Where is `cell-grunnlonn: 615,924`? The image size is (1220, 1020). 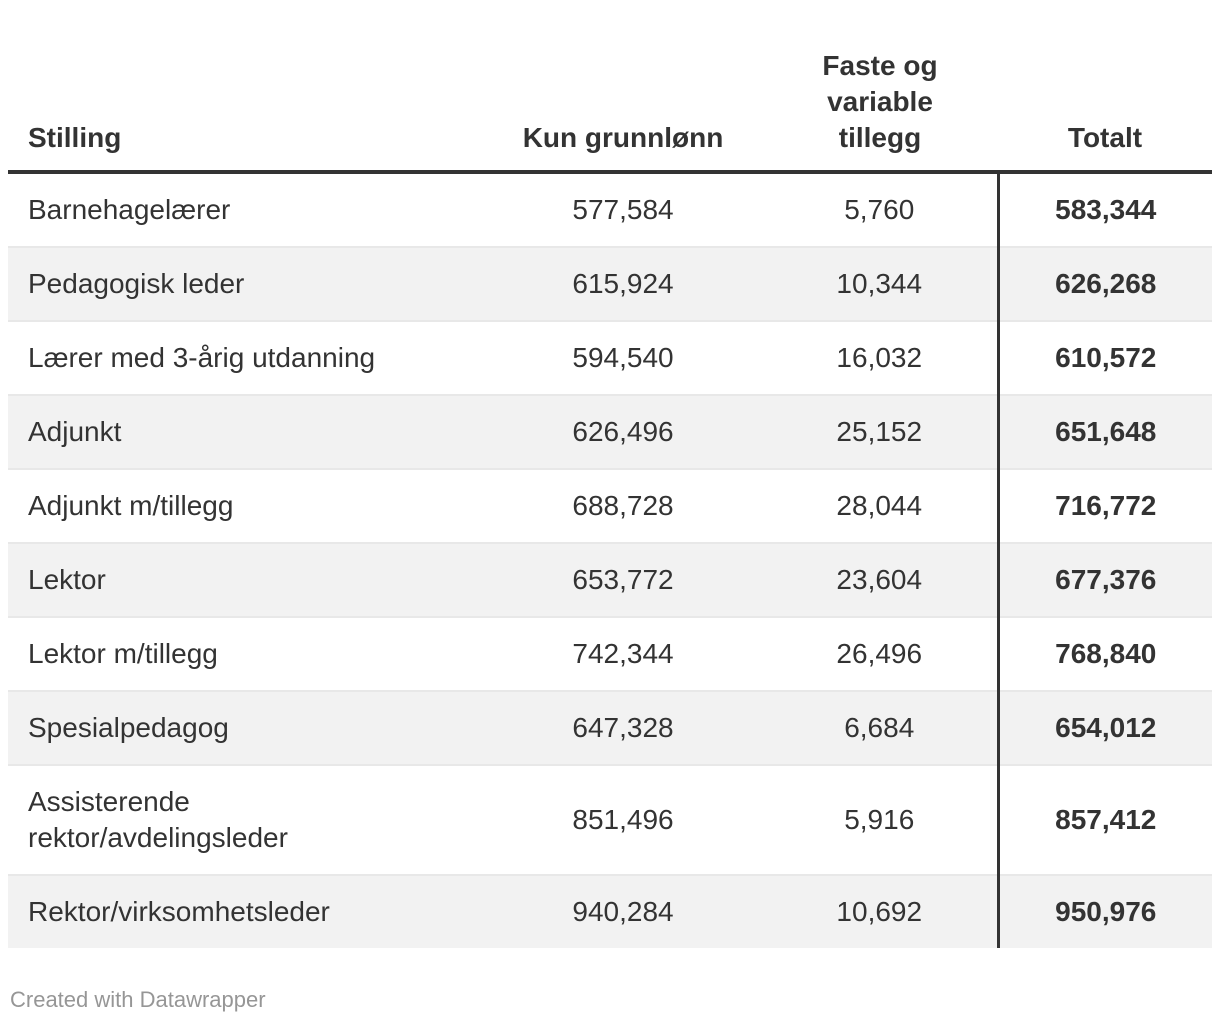 cell-grunnlonn: 615,924 is located at coordinates (623, 283).